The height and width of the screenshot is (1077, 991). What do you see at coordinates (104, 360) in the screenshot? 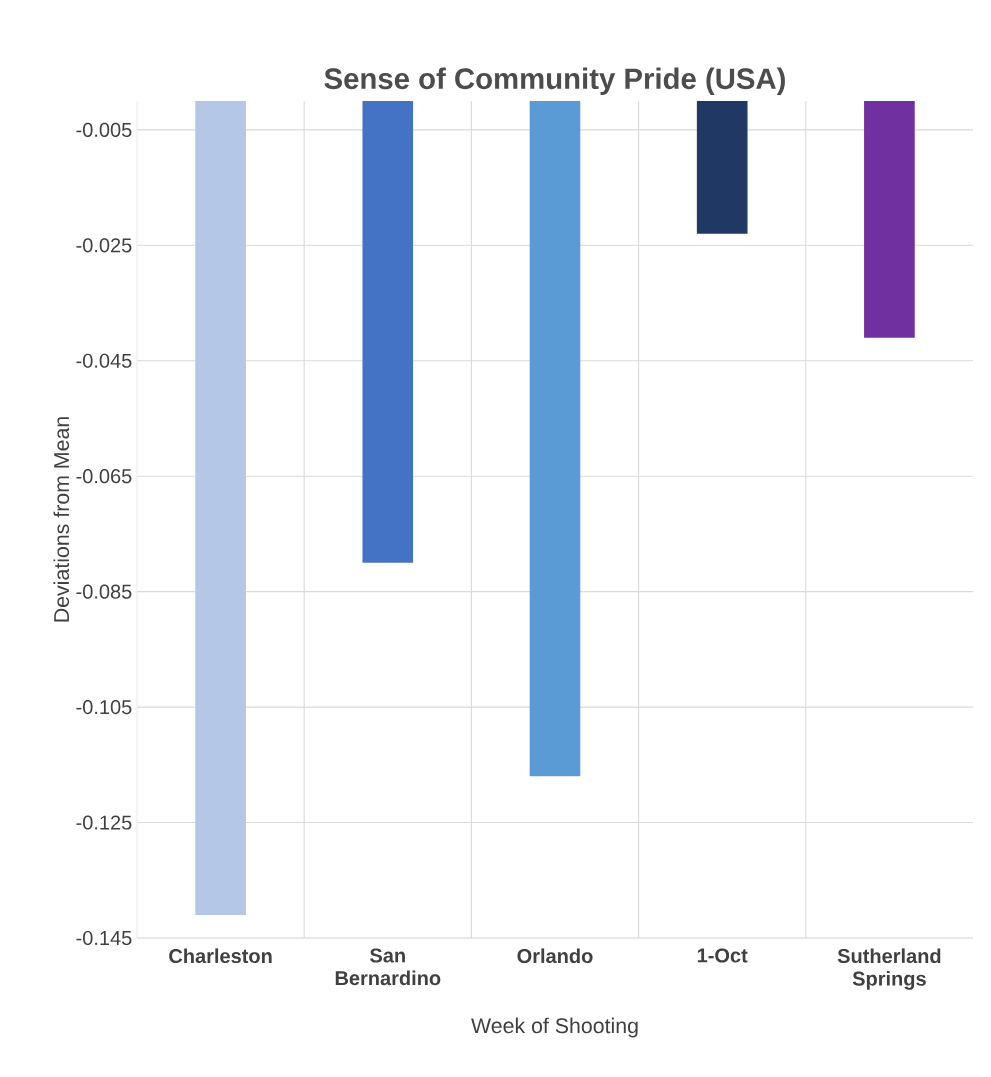
I see `y-tick-label: -0.045` at bounding box center [104, 360].